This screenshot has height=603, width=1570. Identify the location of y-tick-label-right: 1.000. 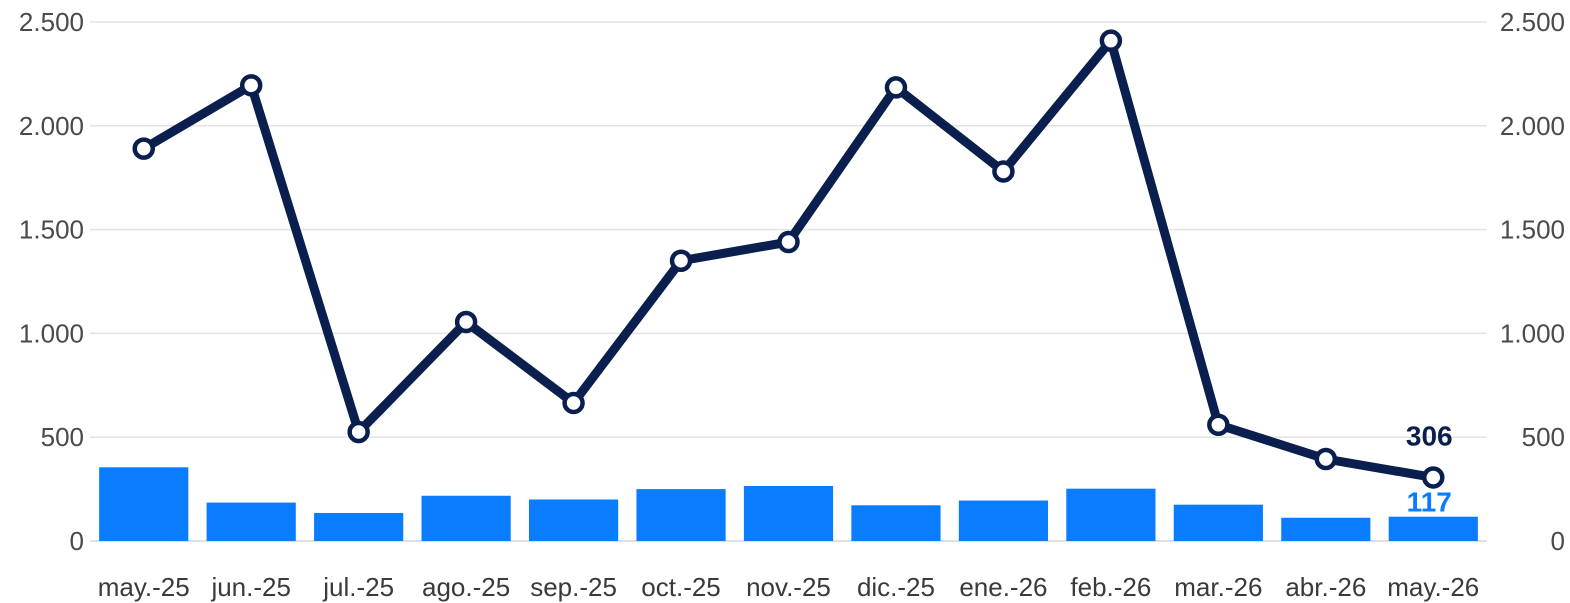
(1532, 333).